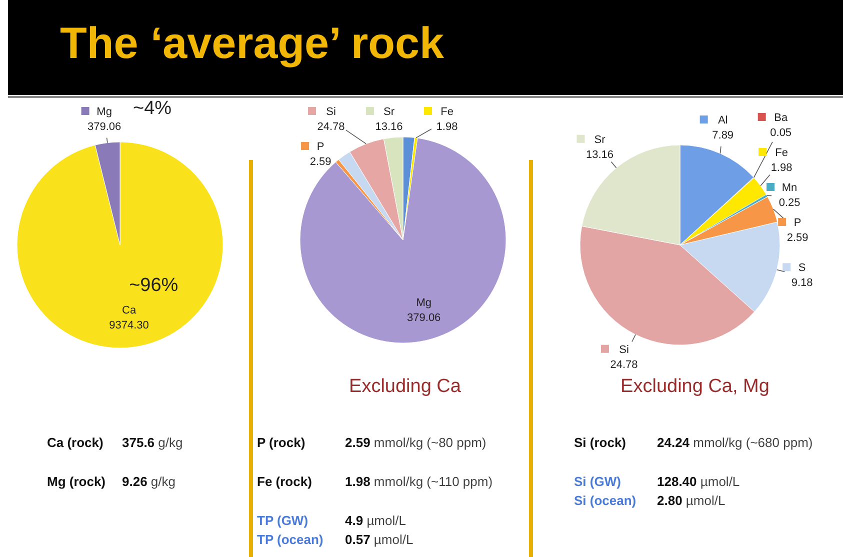 The image size is (843, 557). I want to click on text: 2.59 mmol/kg (~80 ppm), so click(415, 442).